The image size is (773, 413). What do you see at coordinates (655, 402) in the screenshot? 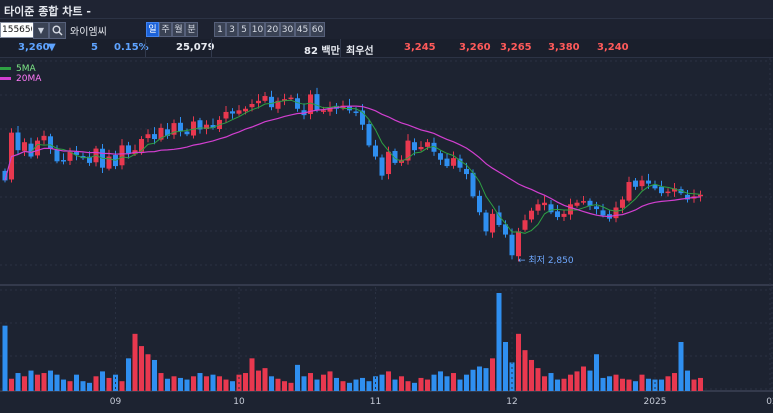
I see `x-tick-label: 2025` at bounding box center [655, 402].